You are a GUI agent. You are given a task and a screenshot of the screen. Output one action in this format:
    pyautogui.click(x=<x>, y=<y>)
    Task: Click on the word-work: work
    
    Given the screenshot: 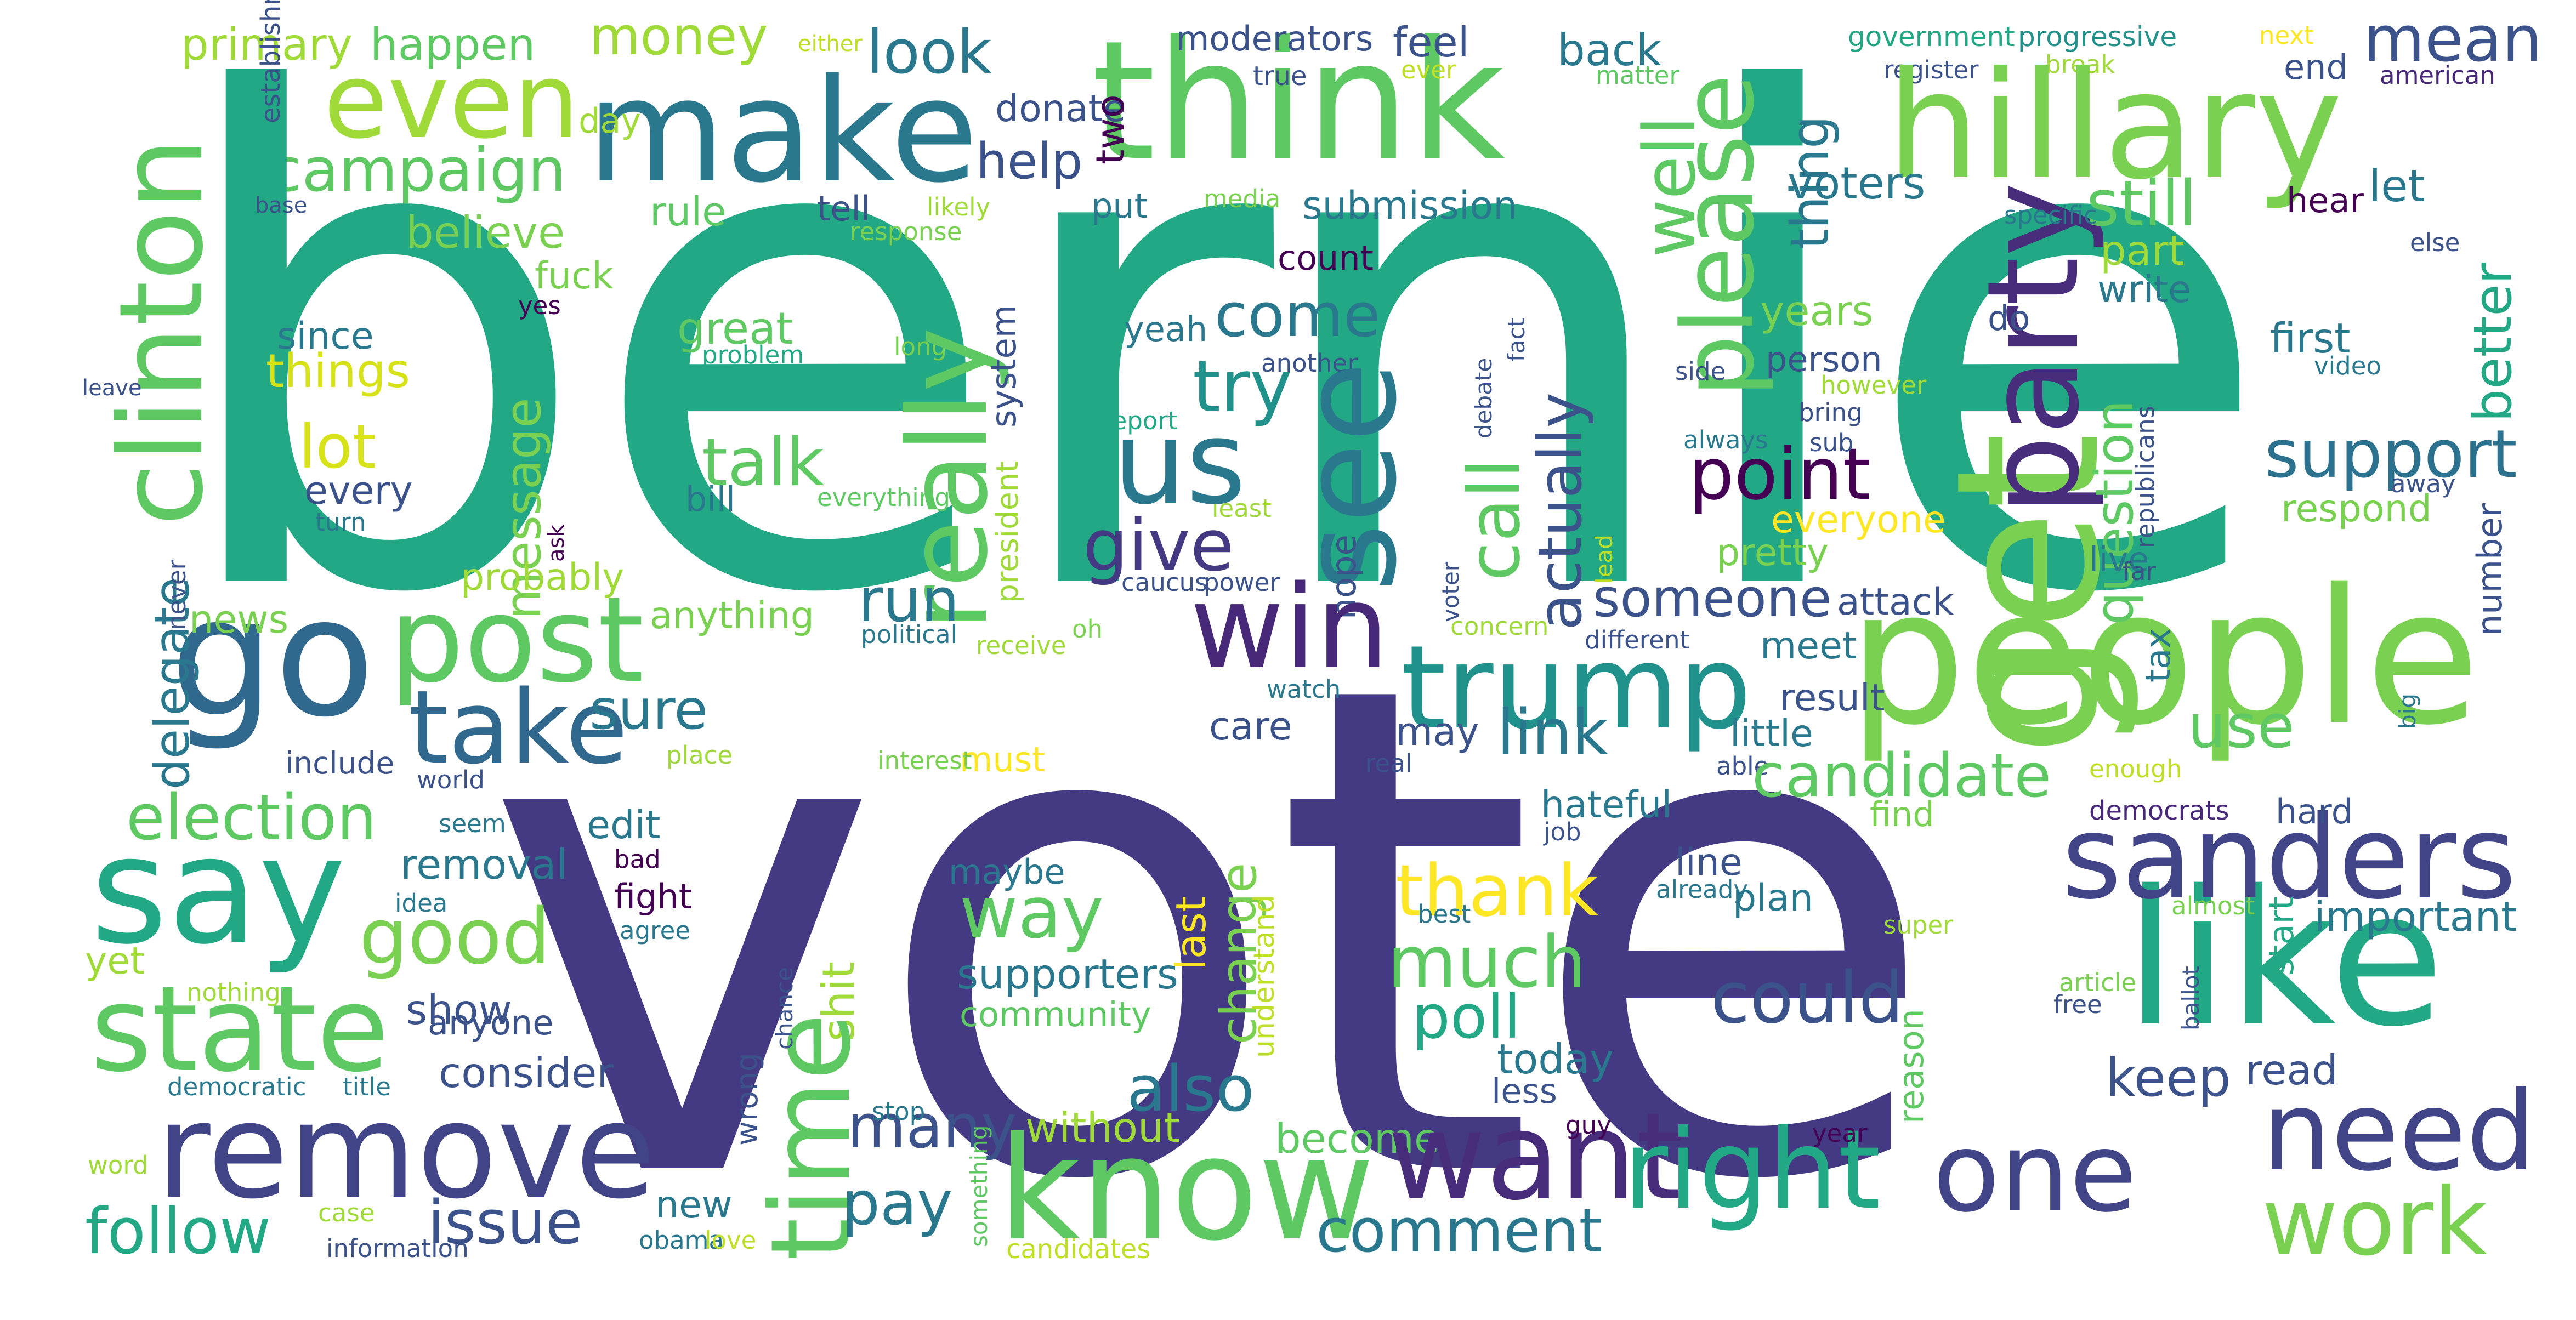 What is the action you would take?
    pyautogui.click(x=2375, y=1222)
    